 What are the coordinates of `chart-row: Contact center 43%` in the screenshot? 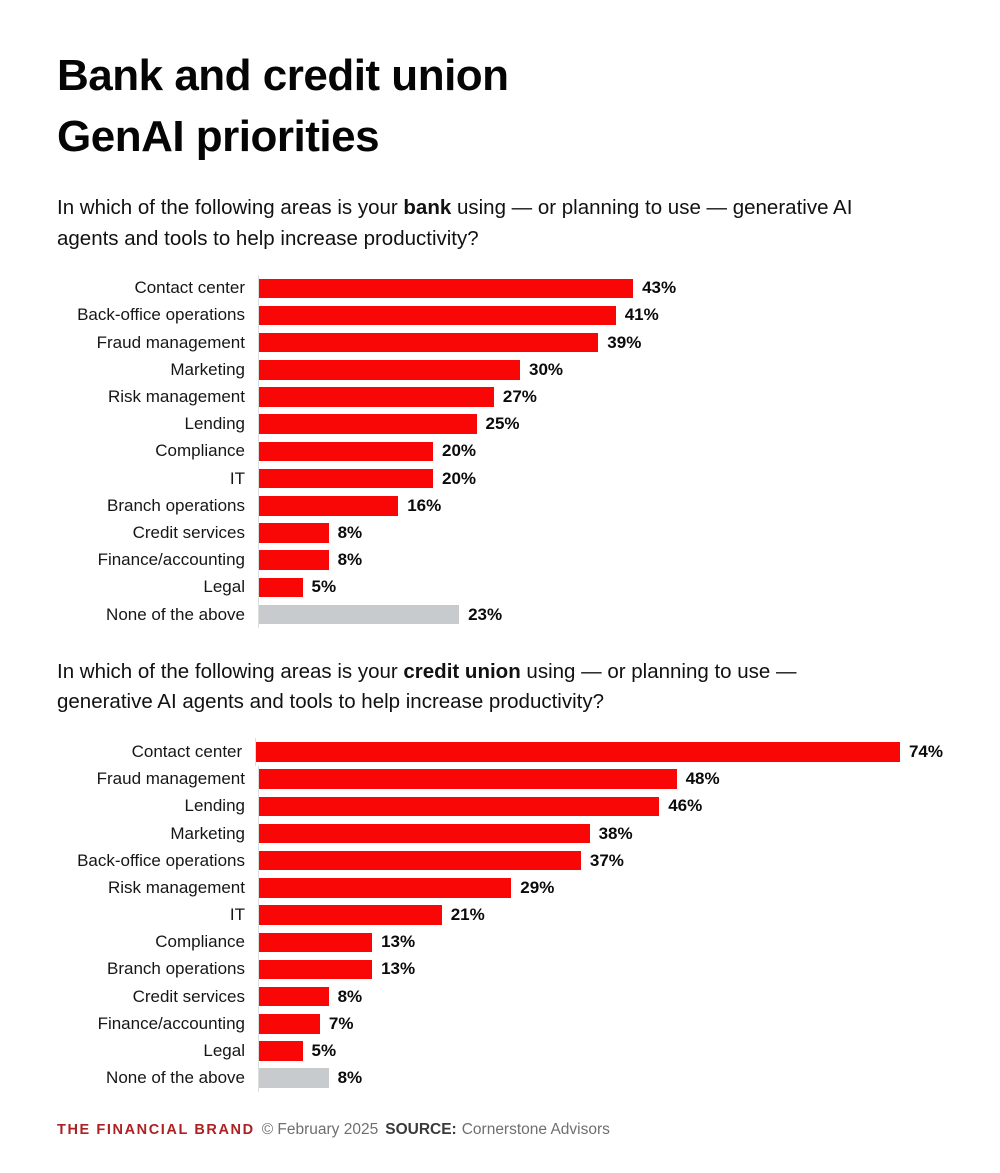 It's located at (500, 288).